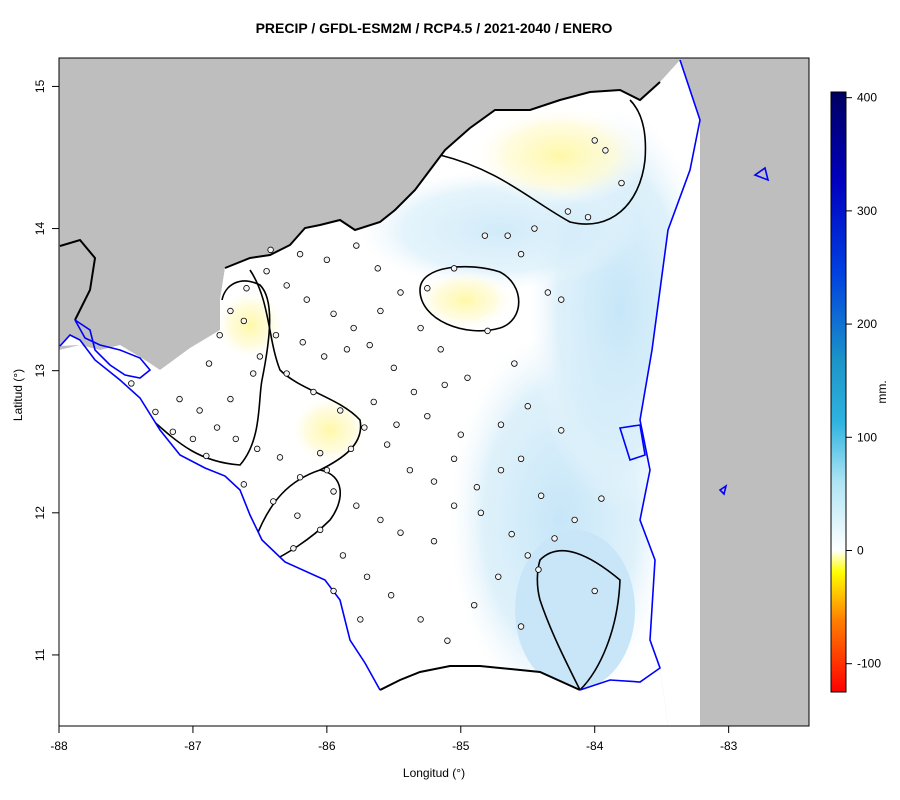 This screenshot has height=800, width=900. I want to click on colorbar-gradient, so click(838, 392).